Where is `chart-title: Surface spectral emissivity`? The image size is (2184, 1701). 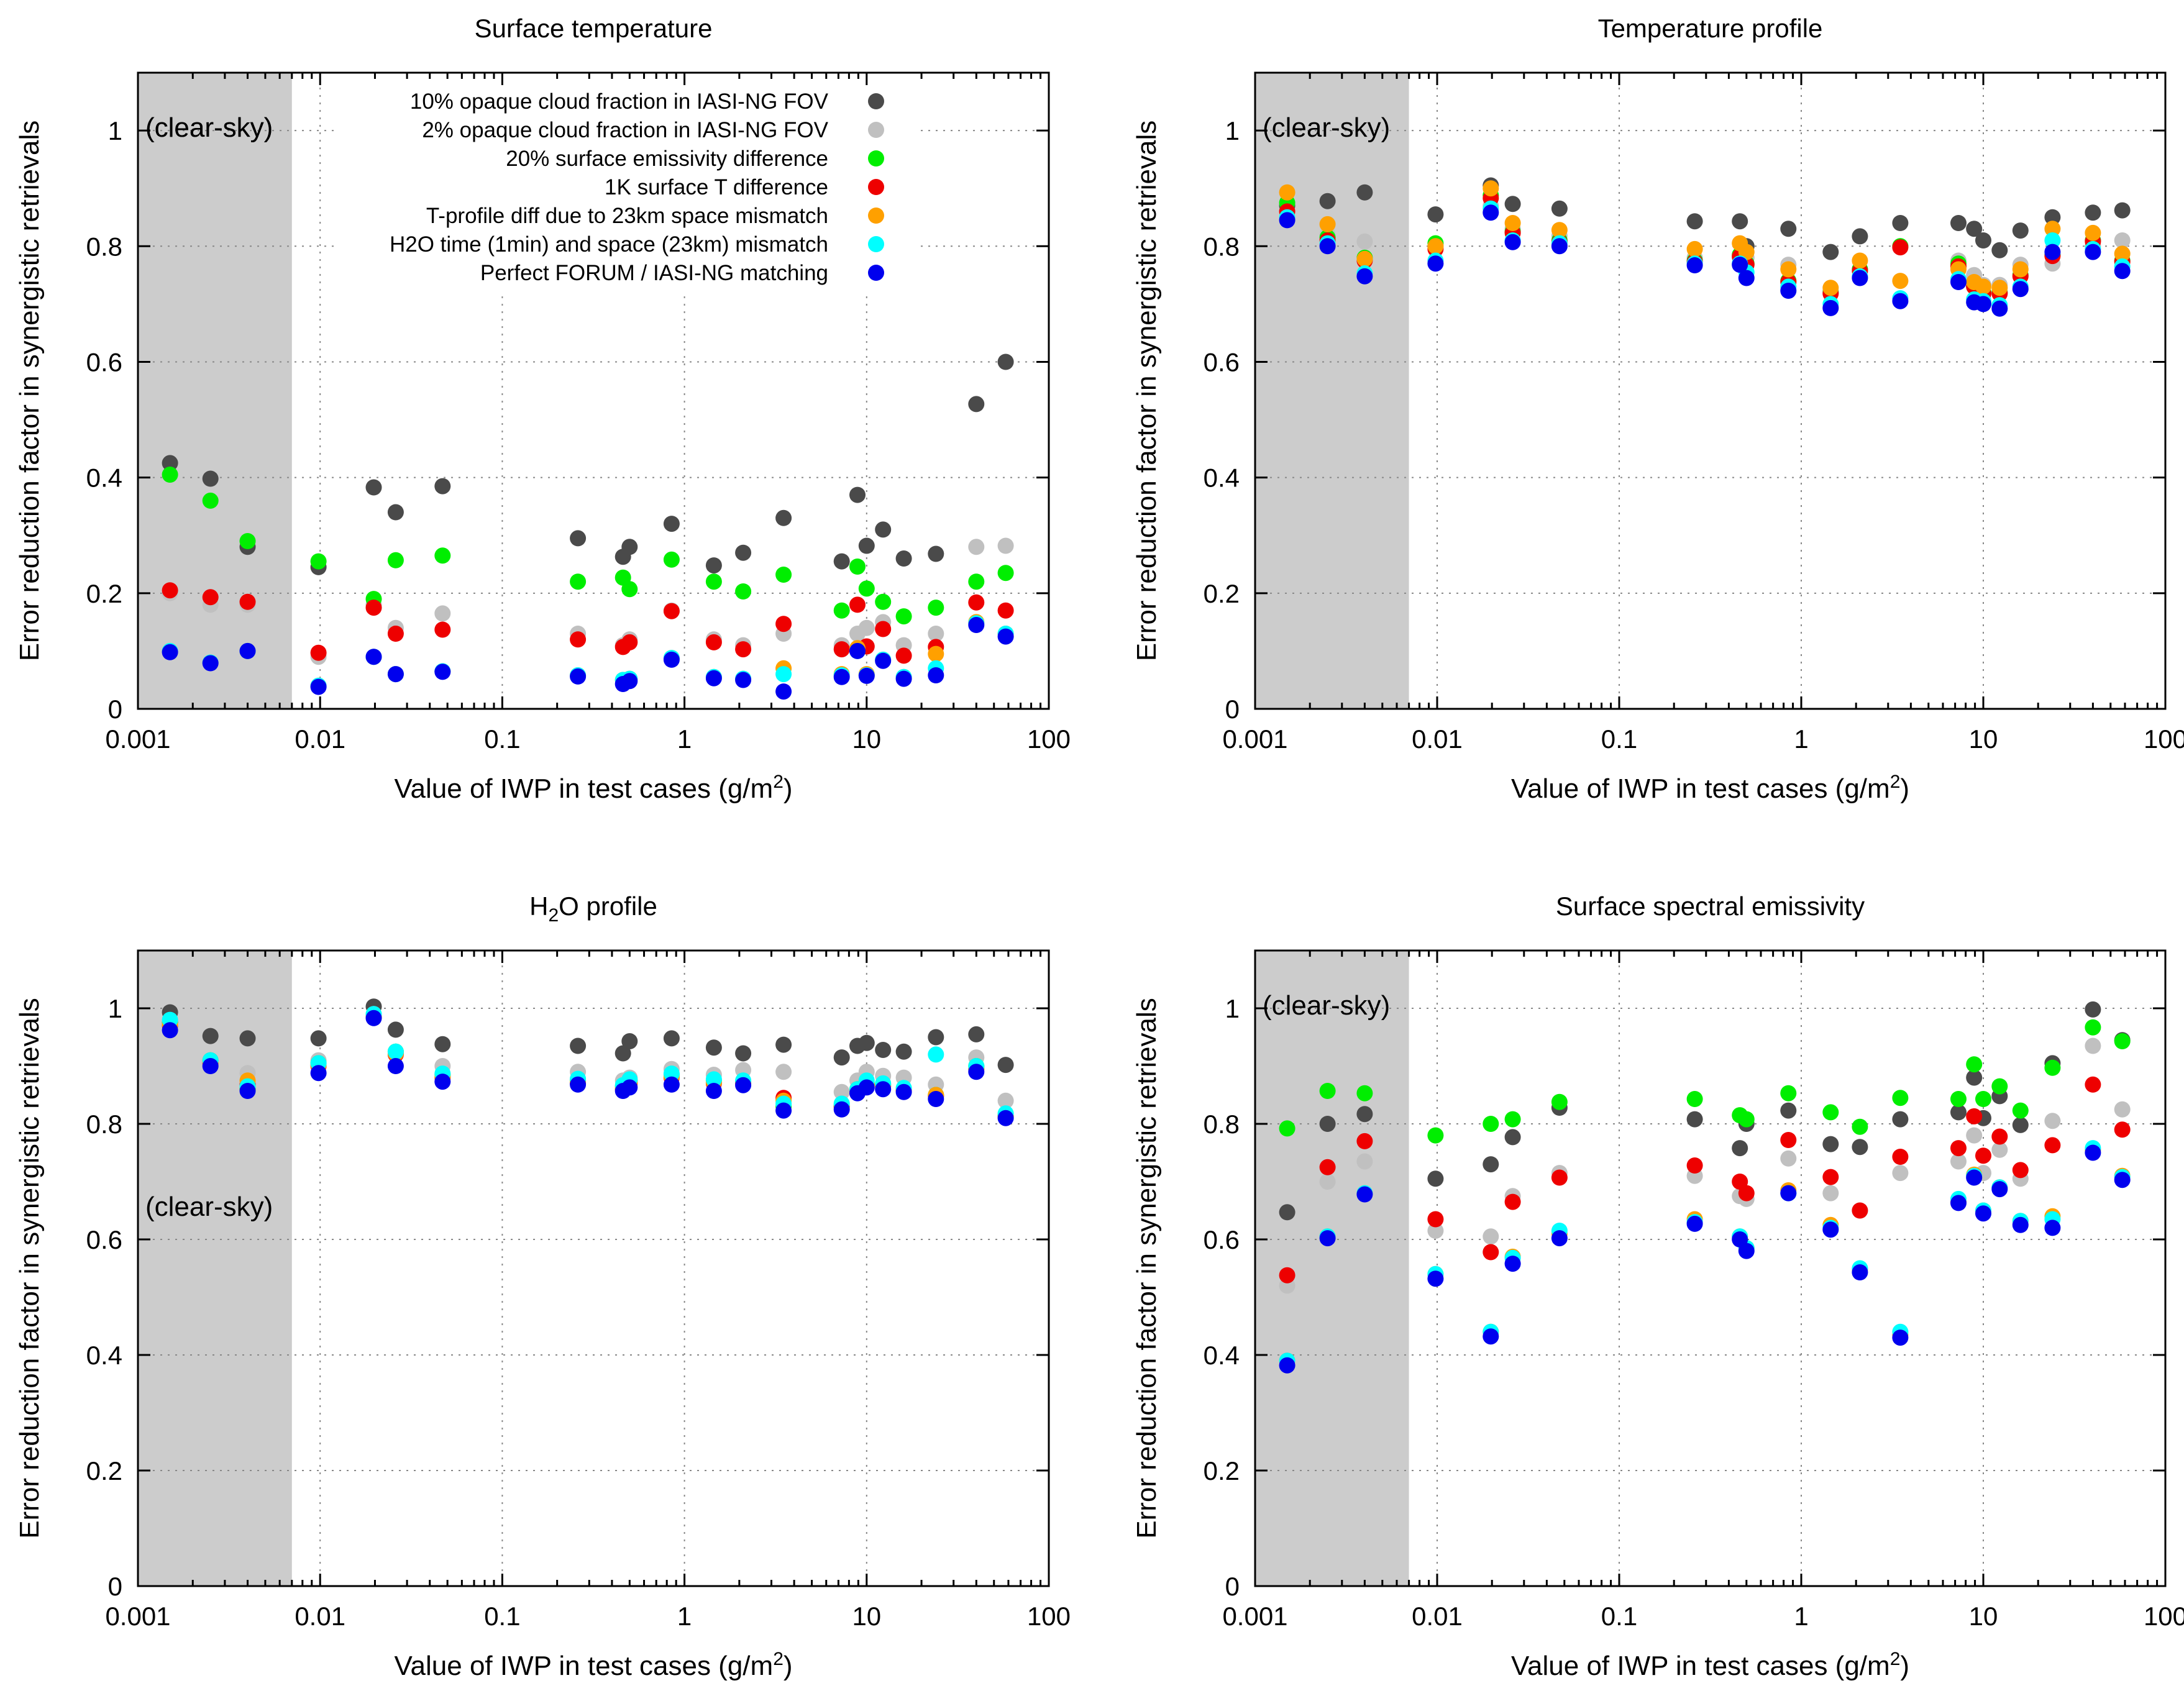
chart-title: Surface spectral emissivity is located at coordinates (1710, 906).